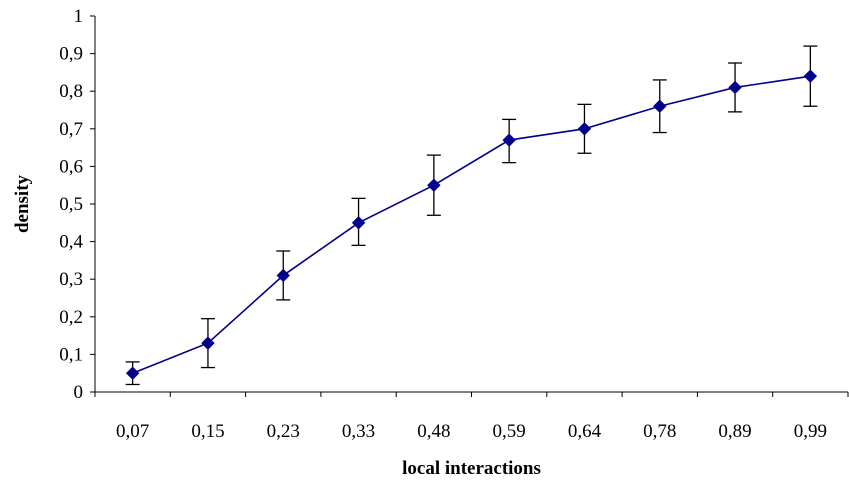 The width and height of the screenshot is (849, 489). I want to click on x-tick-label: 0,33, so click(358, 431).